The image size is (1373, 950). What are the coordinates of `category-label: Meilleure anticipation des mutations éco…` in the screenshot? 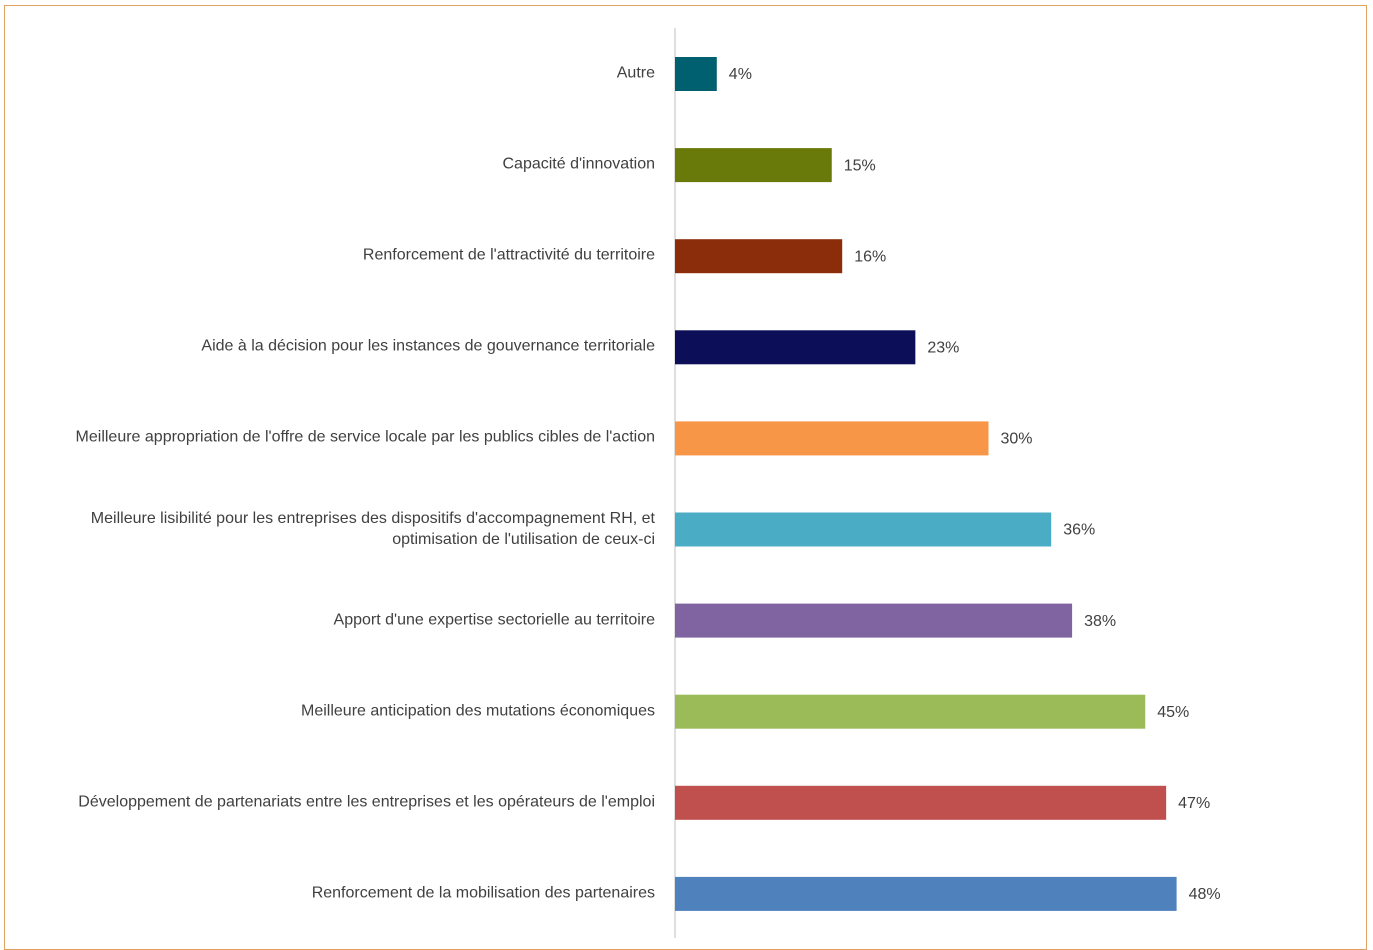 It's located at (478, 711).